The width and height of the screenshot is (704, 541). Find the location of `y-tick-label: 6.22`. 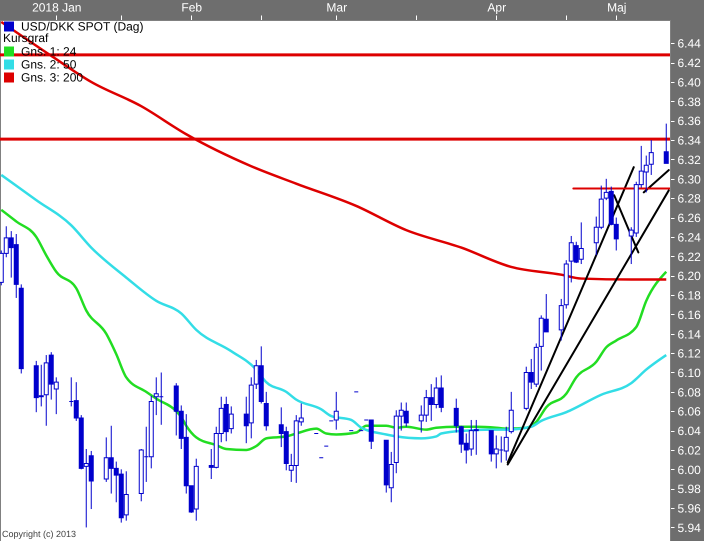

y-tick-label: 6.22 is located at coordinates (690, 257).